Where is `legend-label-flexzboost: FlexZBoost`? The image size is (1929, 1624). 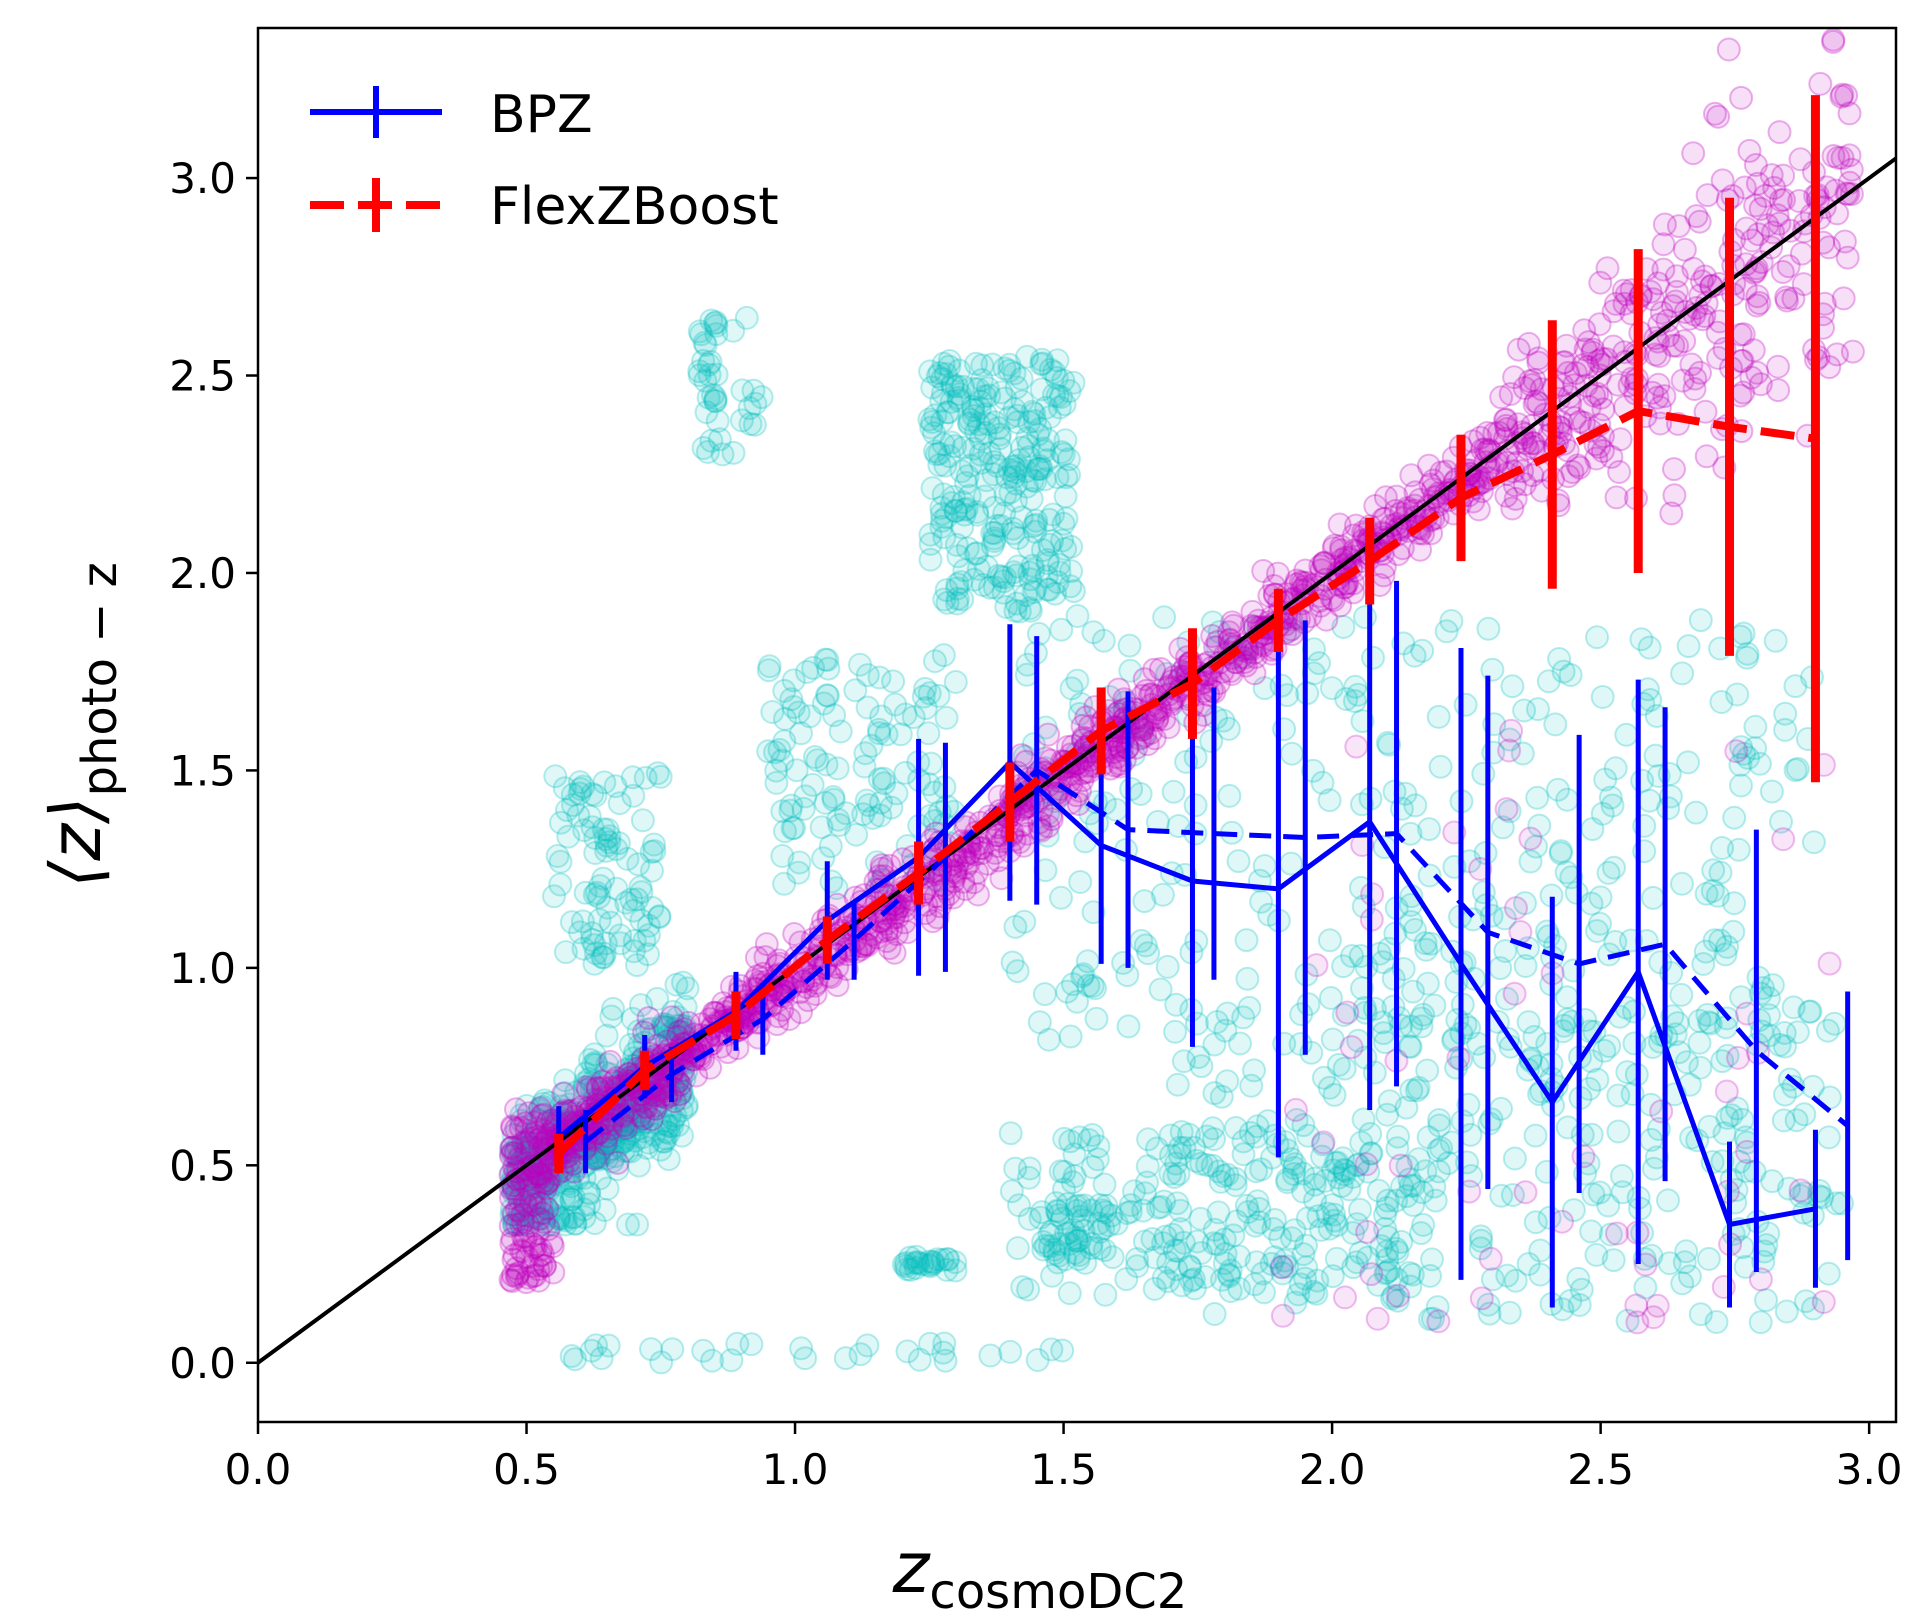 legend-label-flexzboost: FlexZBoost is located at coordinates (634, 207).